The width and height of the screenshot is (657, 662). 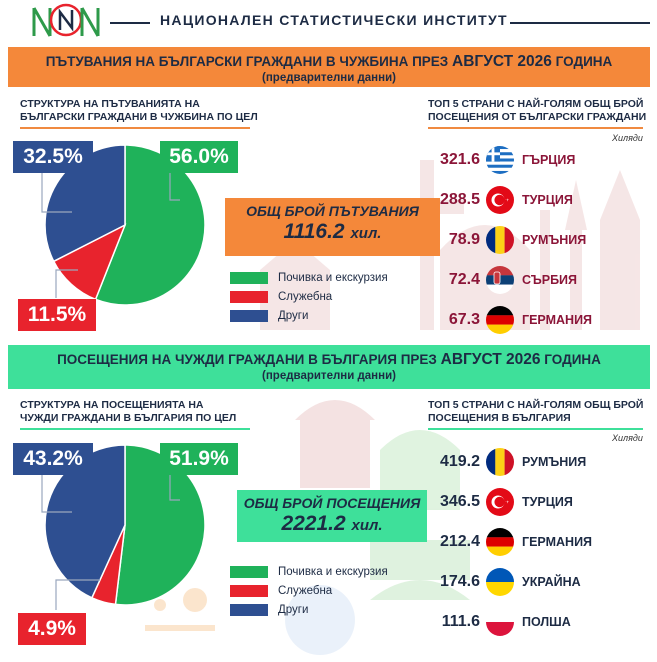 I want to click on top5-row: 174.6 УКРАЙНА, so click(x=530, y=582).